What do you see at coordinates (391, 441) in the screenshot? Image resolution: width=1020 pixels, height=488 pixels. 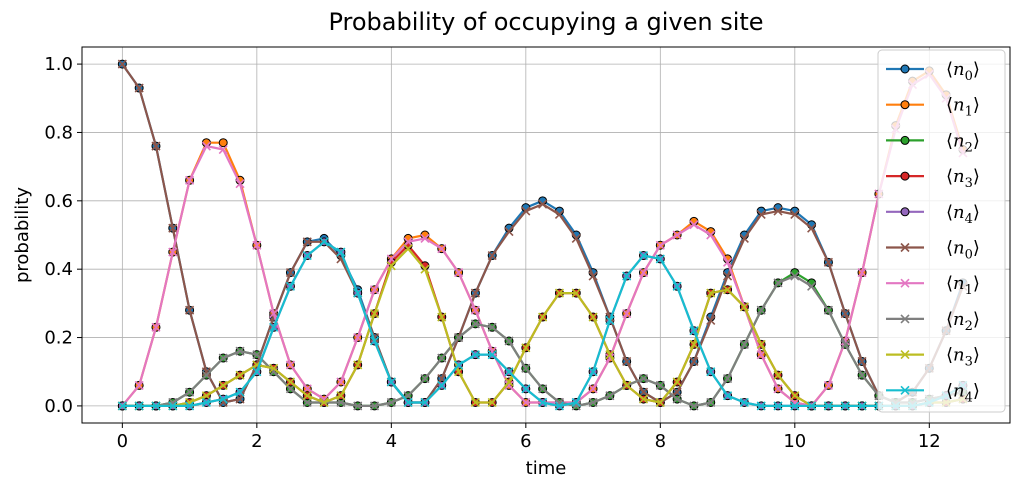 I see `x-tick-label: 4` at bounding box center [391, 441].